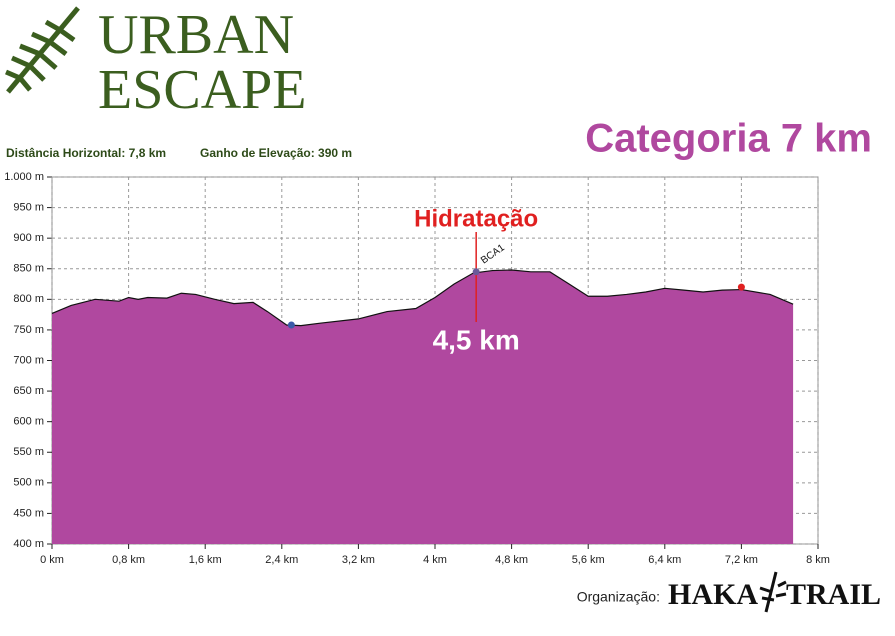 The width and height of the screenshot is (895, 636). What do you see at coordinates (493, 254) in the screenshot?
I see `waypoint-label: BCA1` at bounding box center [493, 254].